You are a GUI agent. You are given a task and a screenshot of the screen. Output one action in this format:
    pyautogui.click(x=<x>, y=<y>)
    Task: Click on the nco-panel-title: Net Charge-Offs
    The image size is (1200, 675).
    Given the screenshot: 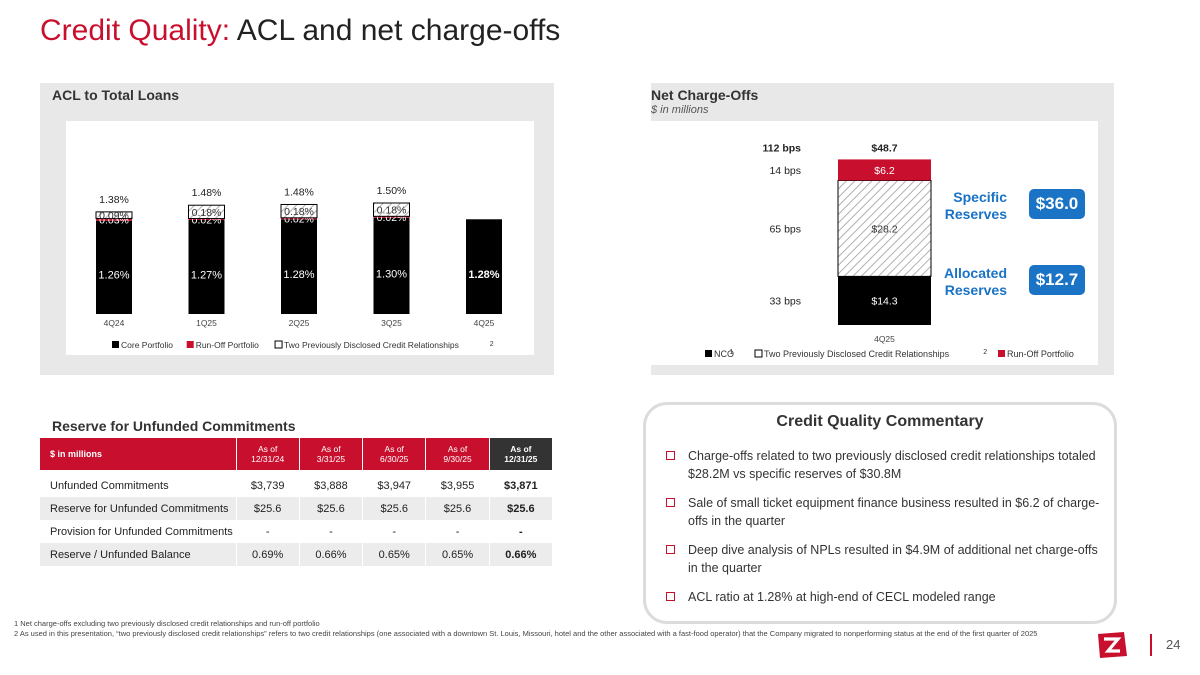 What is the action you would take?
    pyautogui.click(x=705, y=95)
    